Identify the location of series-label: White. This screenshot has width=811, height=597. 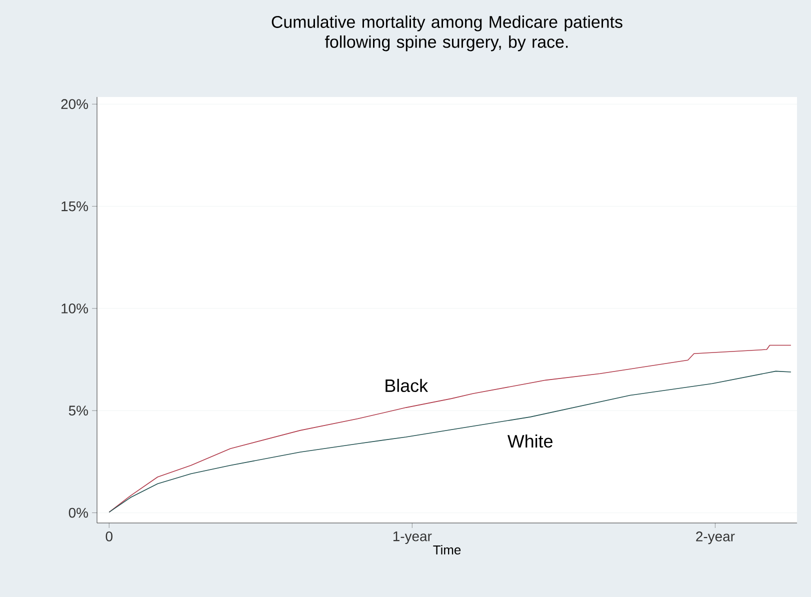
(530, 441).